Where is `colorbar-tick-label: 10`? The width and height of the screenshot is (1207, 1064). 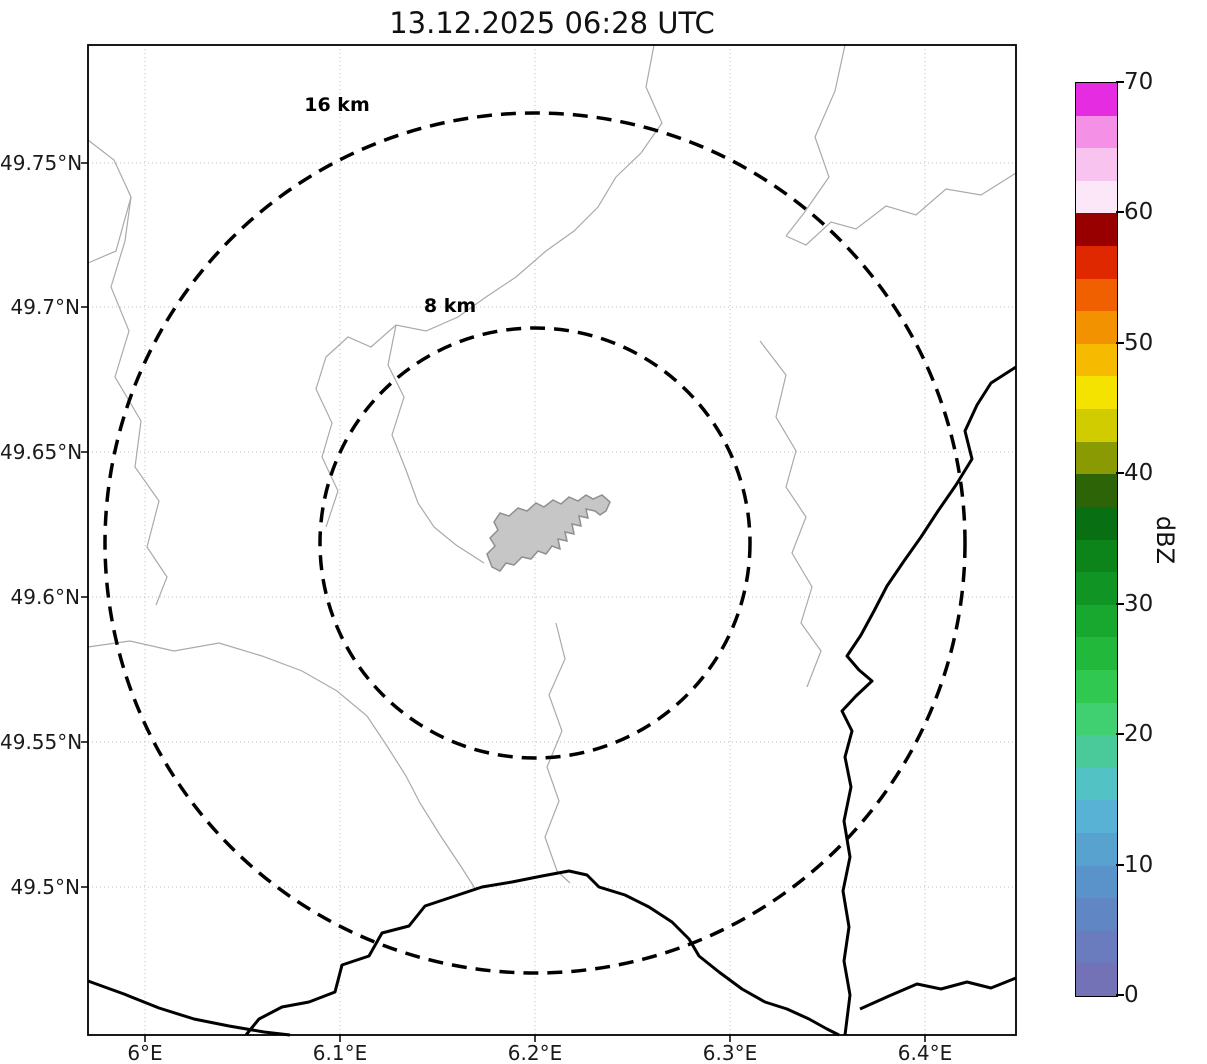 colorbar-tick-label: 10 is located at coordinates (1139, 865).